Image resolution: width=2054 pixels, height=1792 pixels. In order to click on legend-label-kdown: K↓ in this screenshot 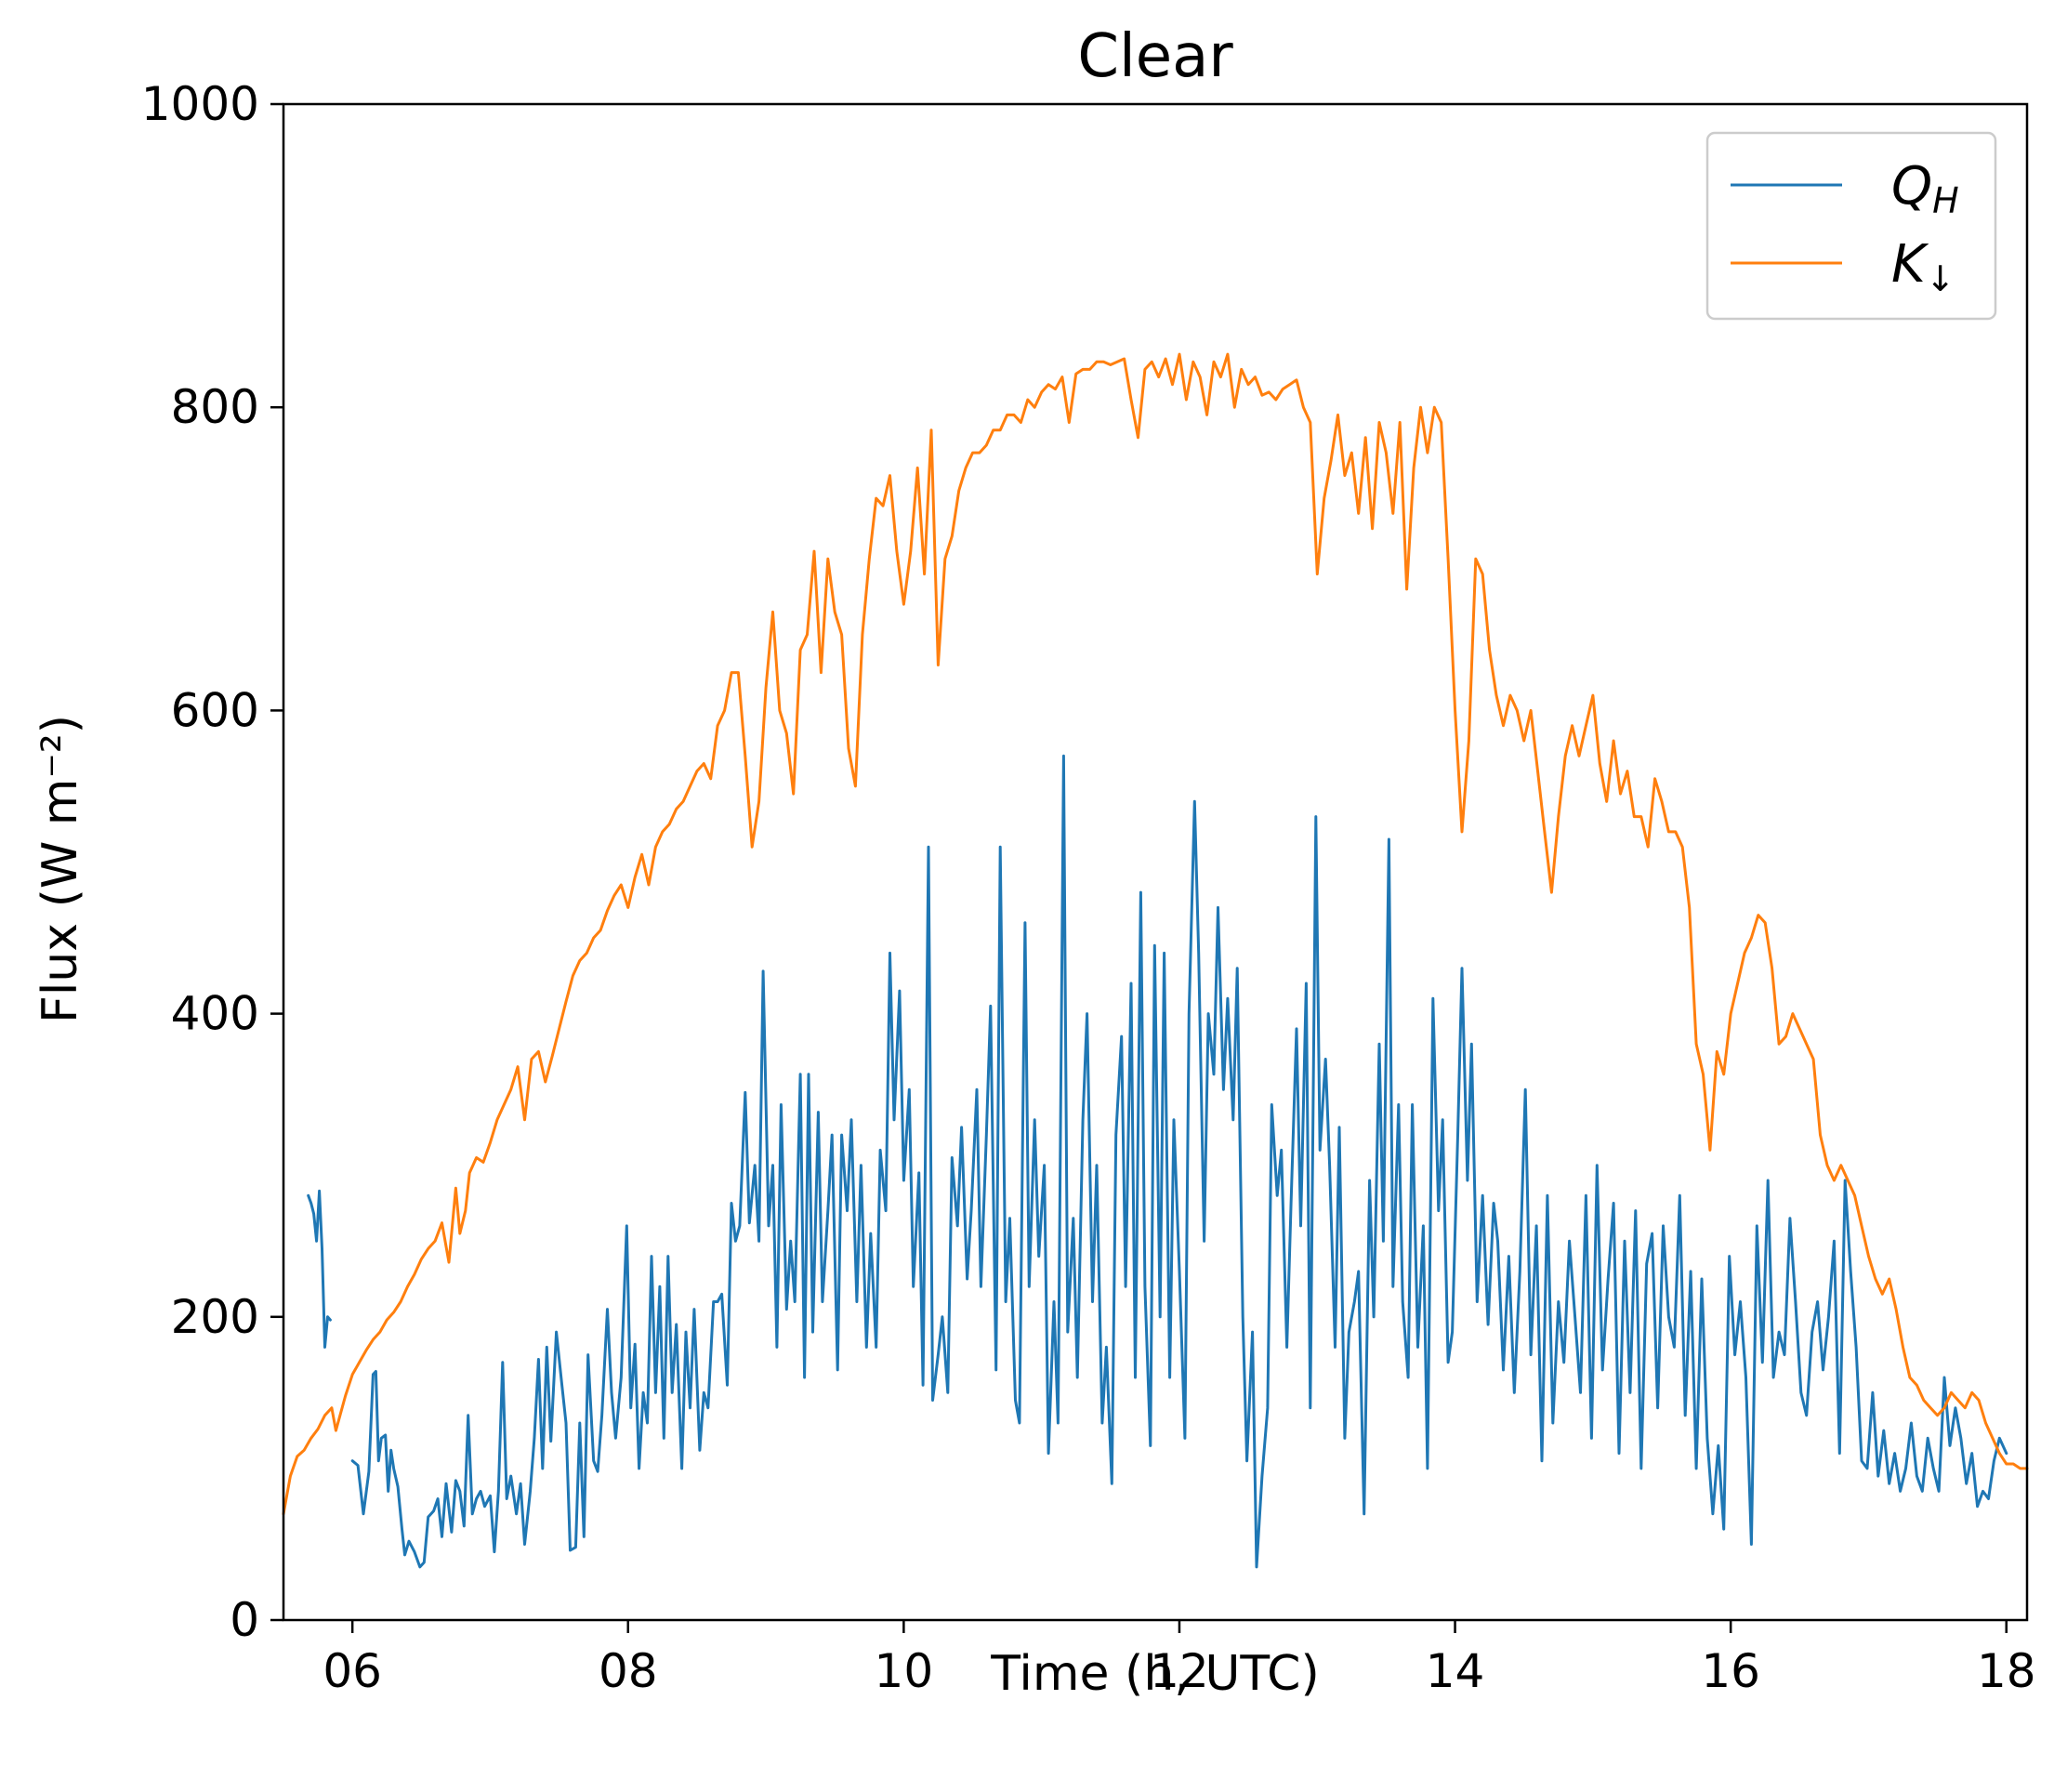, I will do `click(1923, 266)`.